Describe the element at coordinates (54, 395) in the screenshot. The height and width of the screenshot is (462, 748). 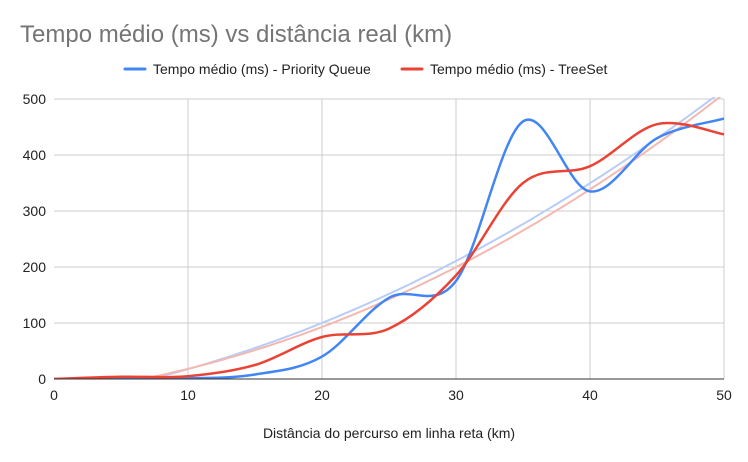
I see `x-tick-label: 0` at that location.